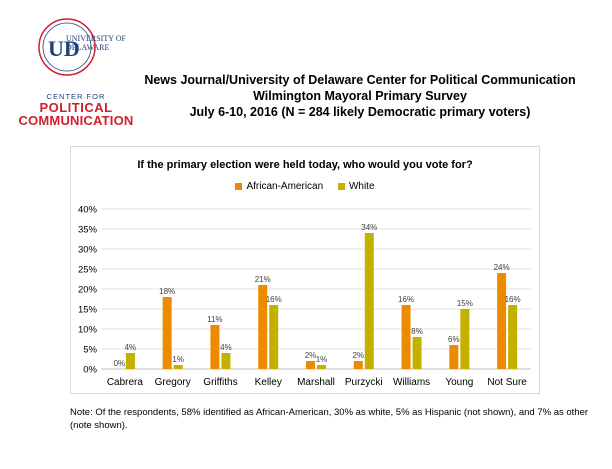  What do you see at coordinates (341, 186) in the screenshot?
I see `legend-swatch-white` at bounding box center [341, 186].